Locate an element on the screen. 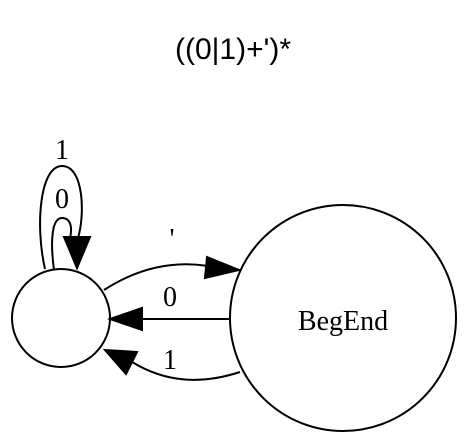 The height and width of the screenshot is (443, 467). diagram-title: ((0|1)+')* is located at coordinates (233, 49).